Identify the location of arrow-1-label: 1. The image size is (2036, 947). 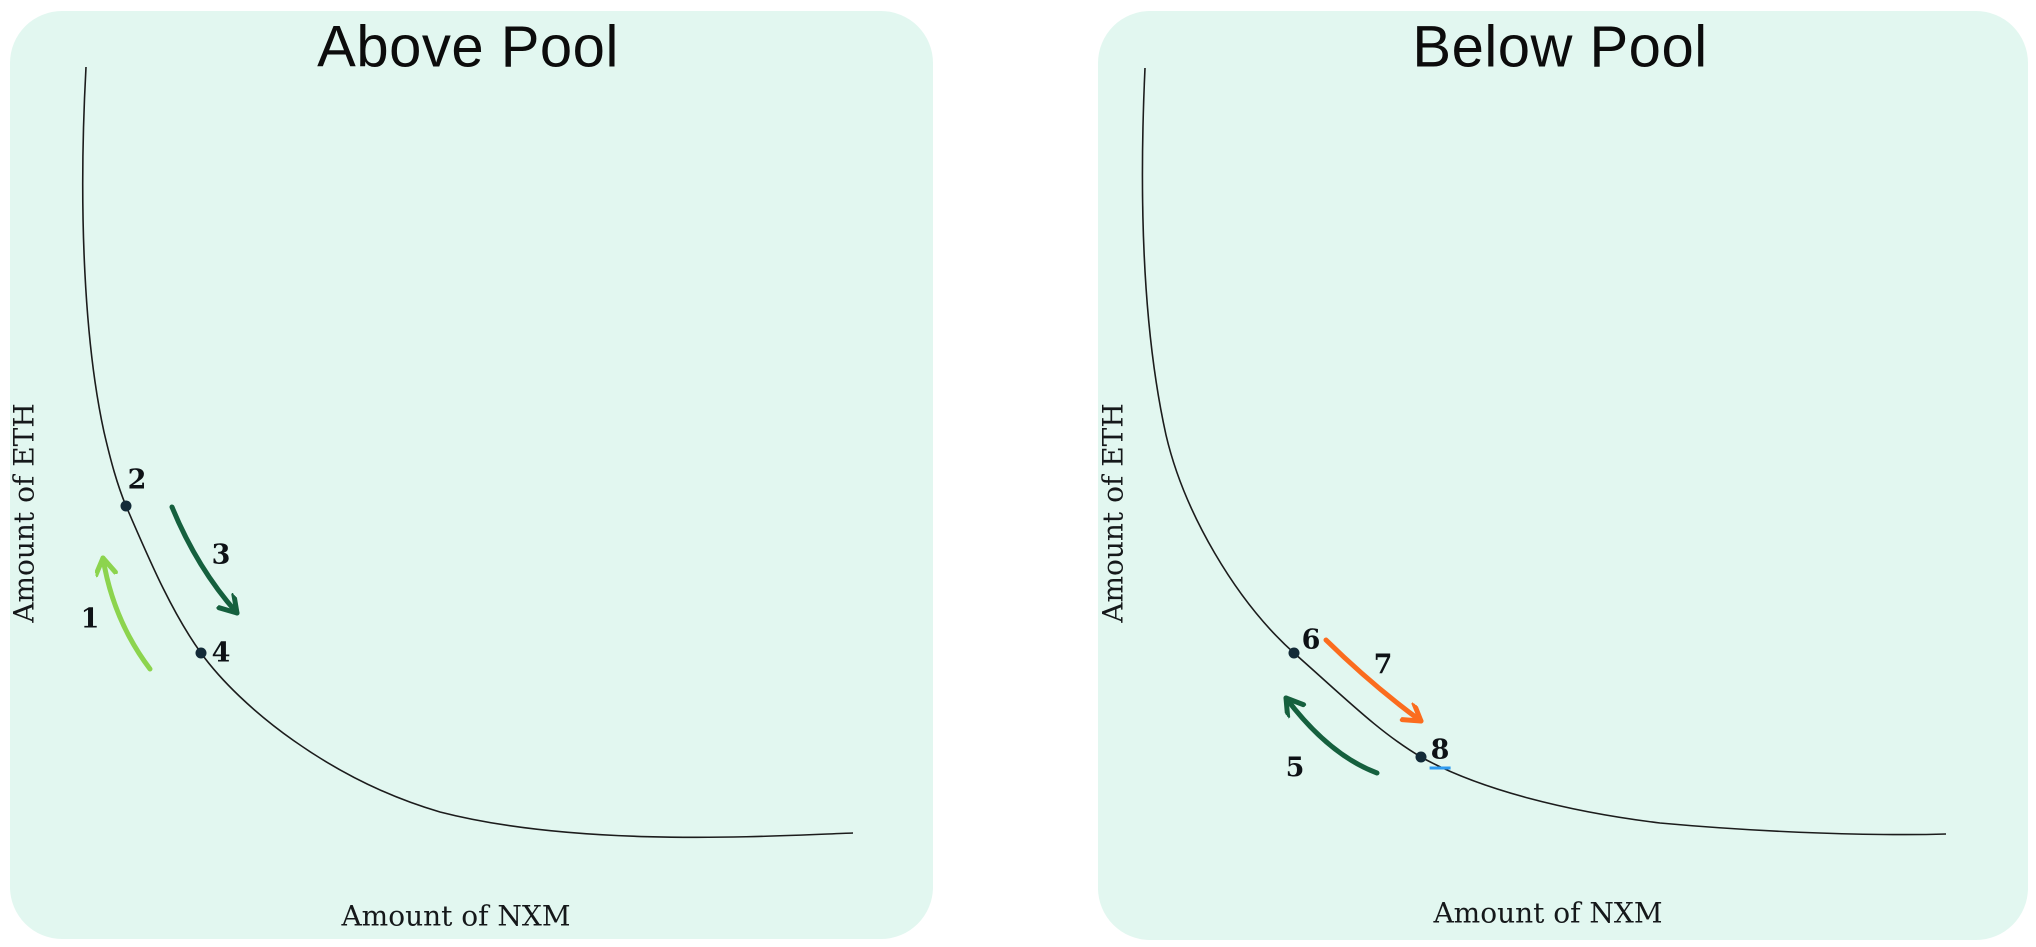
(90, 619).